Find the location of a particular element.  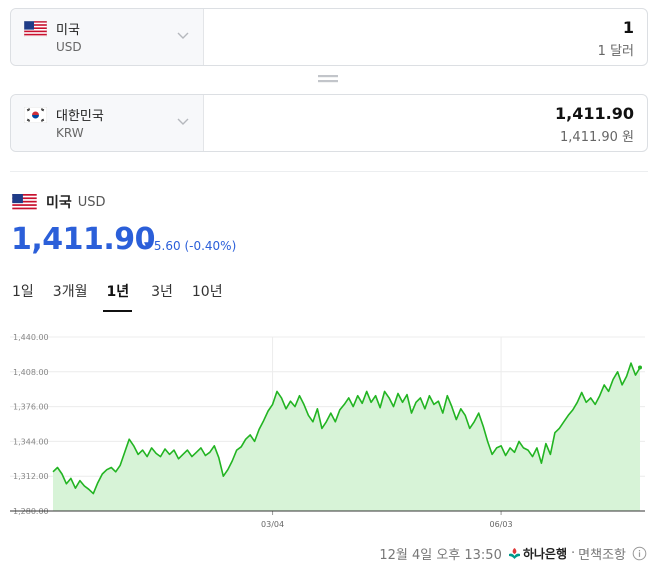

tab-1d: 1일 is located at coordinates (23, 292).